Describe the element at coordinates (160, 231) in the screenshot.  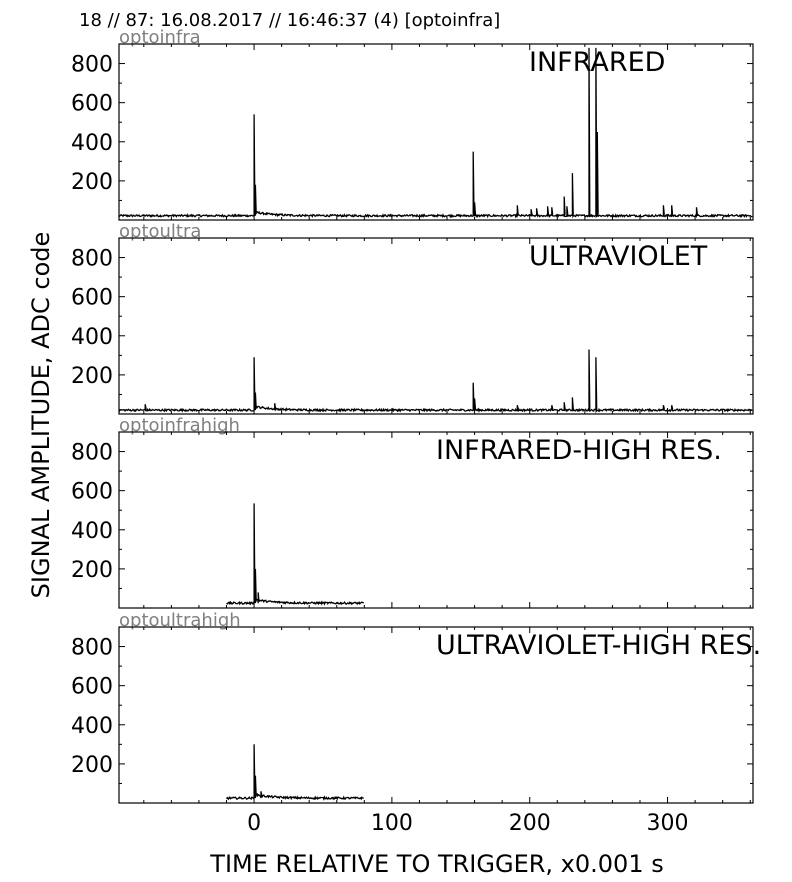
I see `channel-label: optoultra` at that location.